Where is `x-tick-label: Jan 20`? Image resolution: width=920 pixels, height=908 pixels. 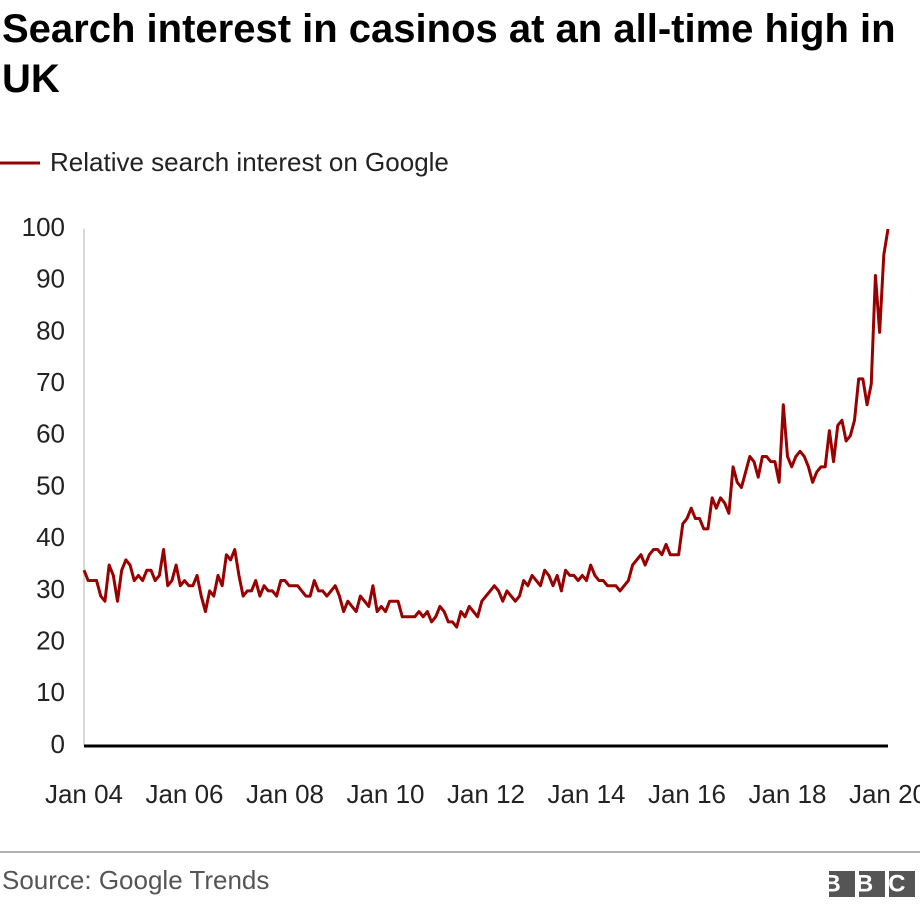
x-tick-label: Jan 20 is located at coordinates (884, 794).